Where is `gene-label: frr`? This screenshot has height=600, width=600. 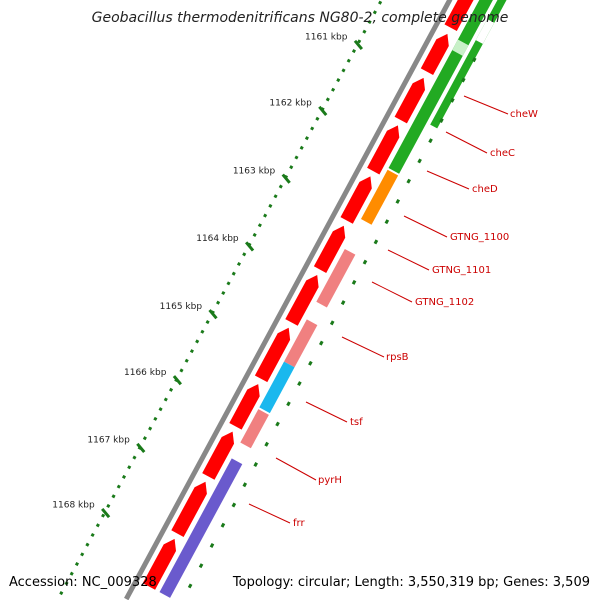
gene-label: frr is located at coordinates (299, 523).